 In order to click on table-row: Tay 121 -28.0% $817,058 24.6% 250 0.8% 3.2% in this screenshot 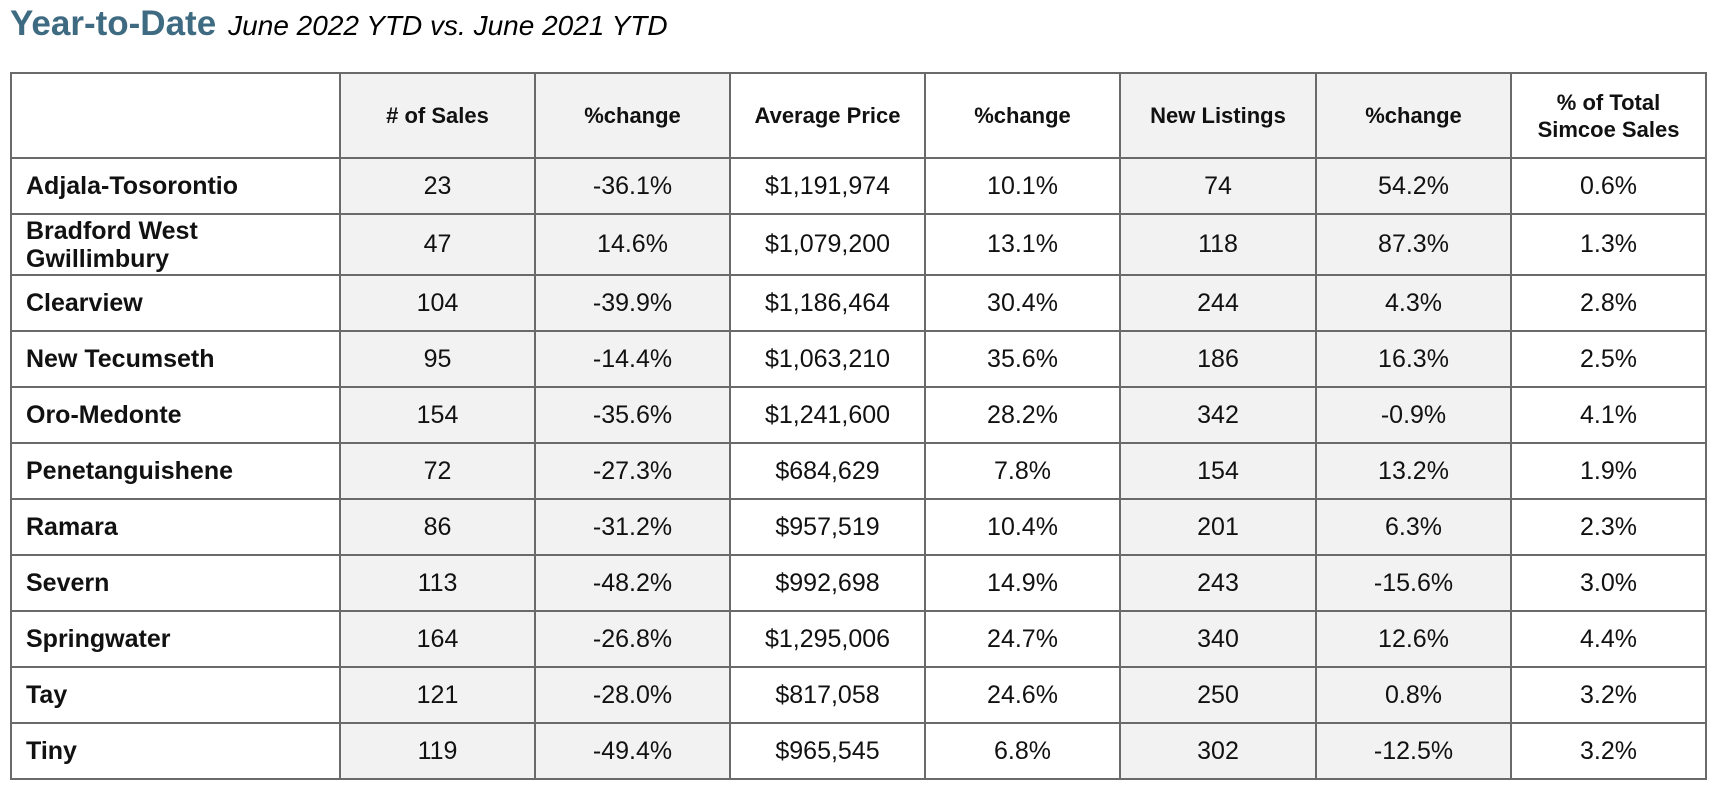, I will do `click(858, 695)`.